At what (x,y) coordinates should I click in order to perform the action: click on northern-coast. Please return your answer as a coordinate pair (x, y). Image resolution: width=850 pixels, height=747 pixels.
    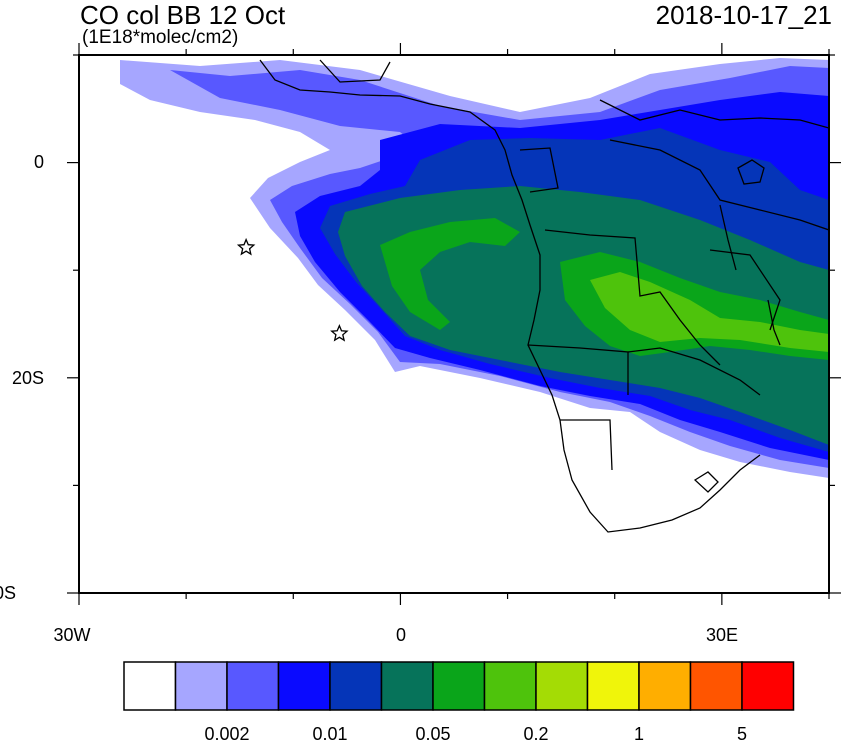
    Looking at the image, I should click on (355, 71).